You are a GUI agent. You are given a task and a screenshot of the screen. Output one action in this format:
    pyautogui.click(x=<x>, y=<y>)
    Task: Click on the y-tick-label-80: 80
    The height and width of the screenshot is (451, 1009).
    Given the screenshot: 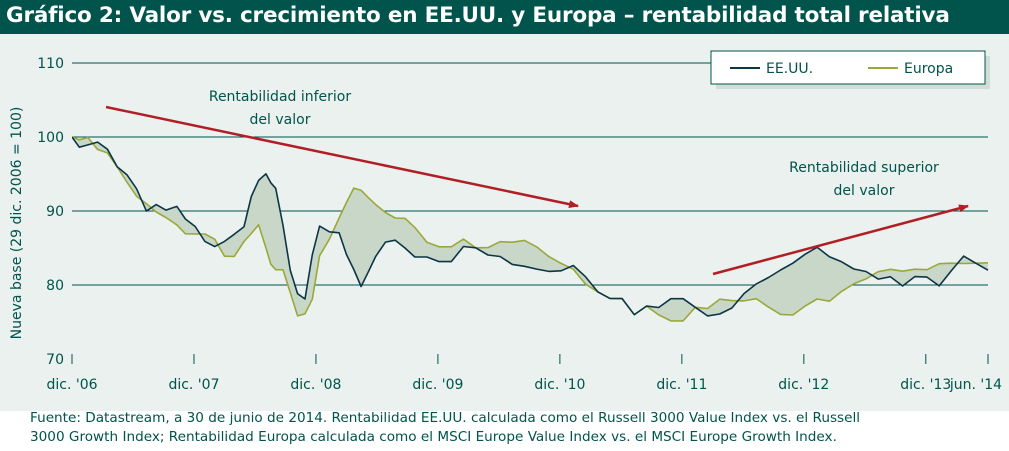 What is the action you would take?
    pyautogui.click(x=55, y=286)
    